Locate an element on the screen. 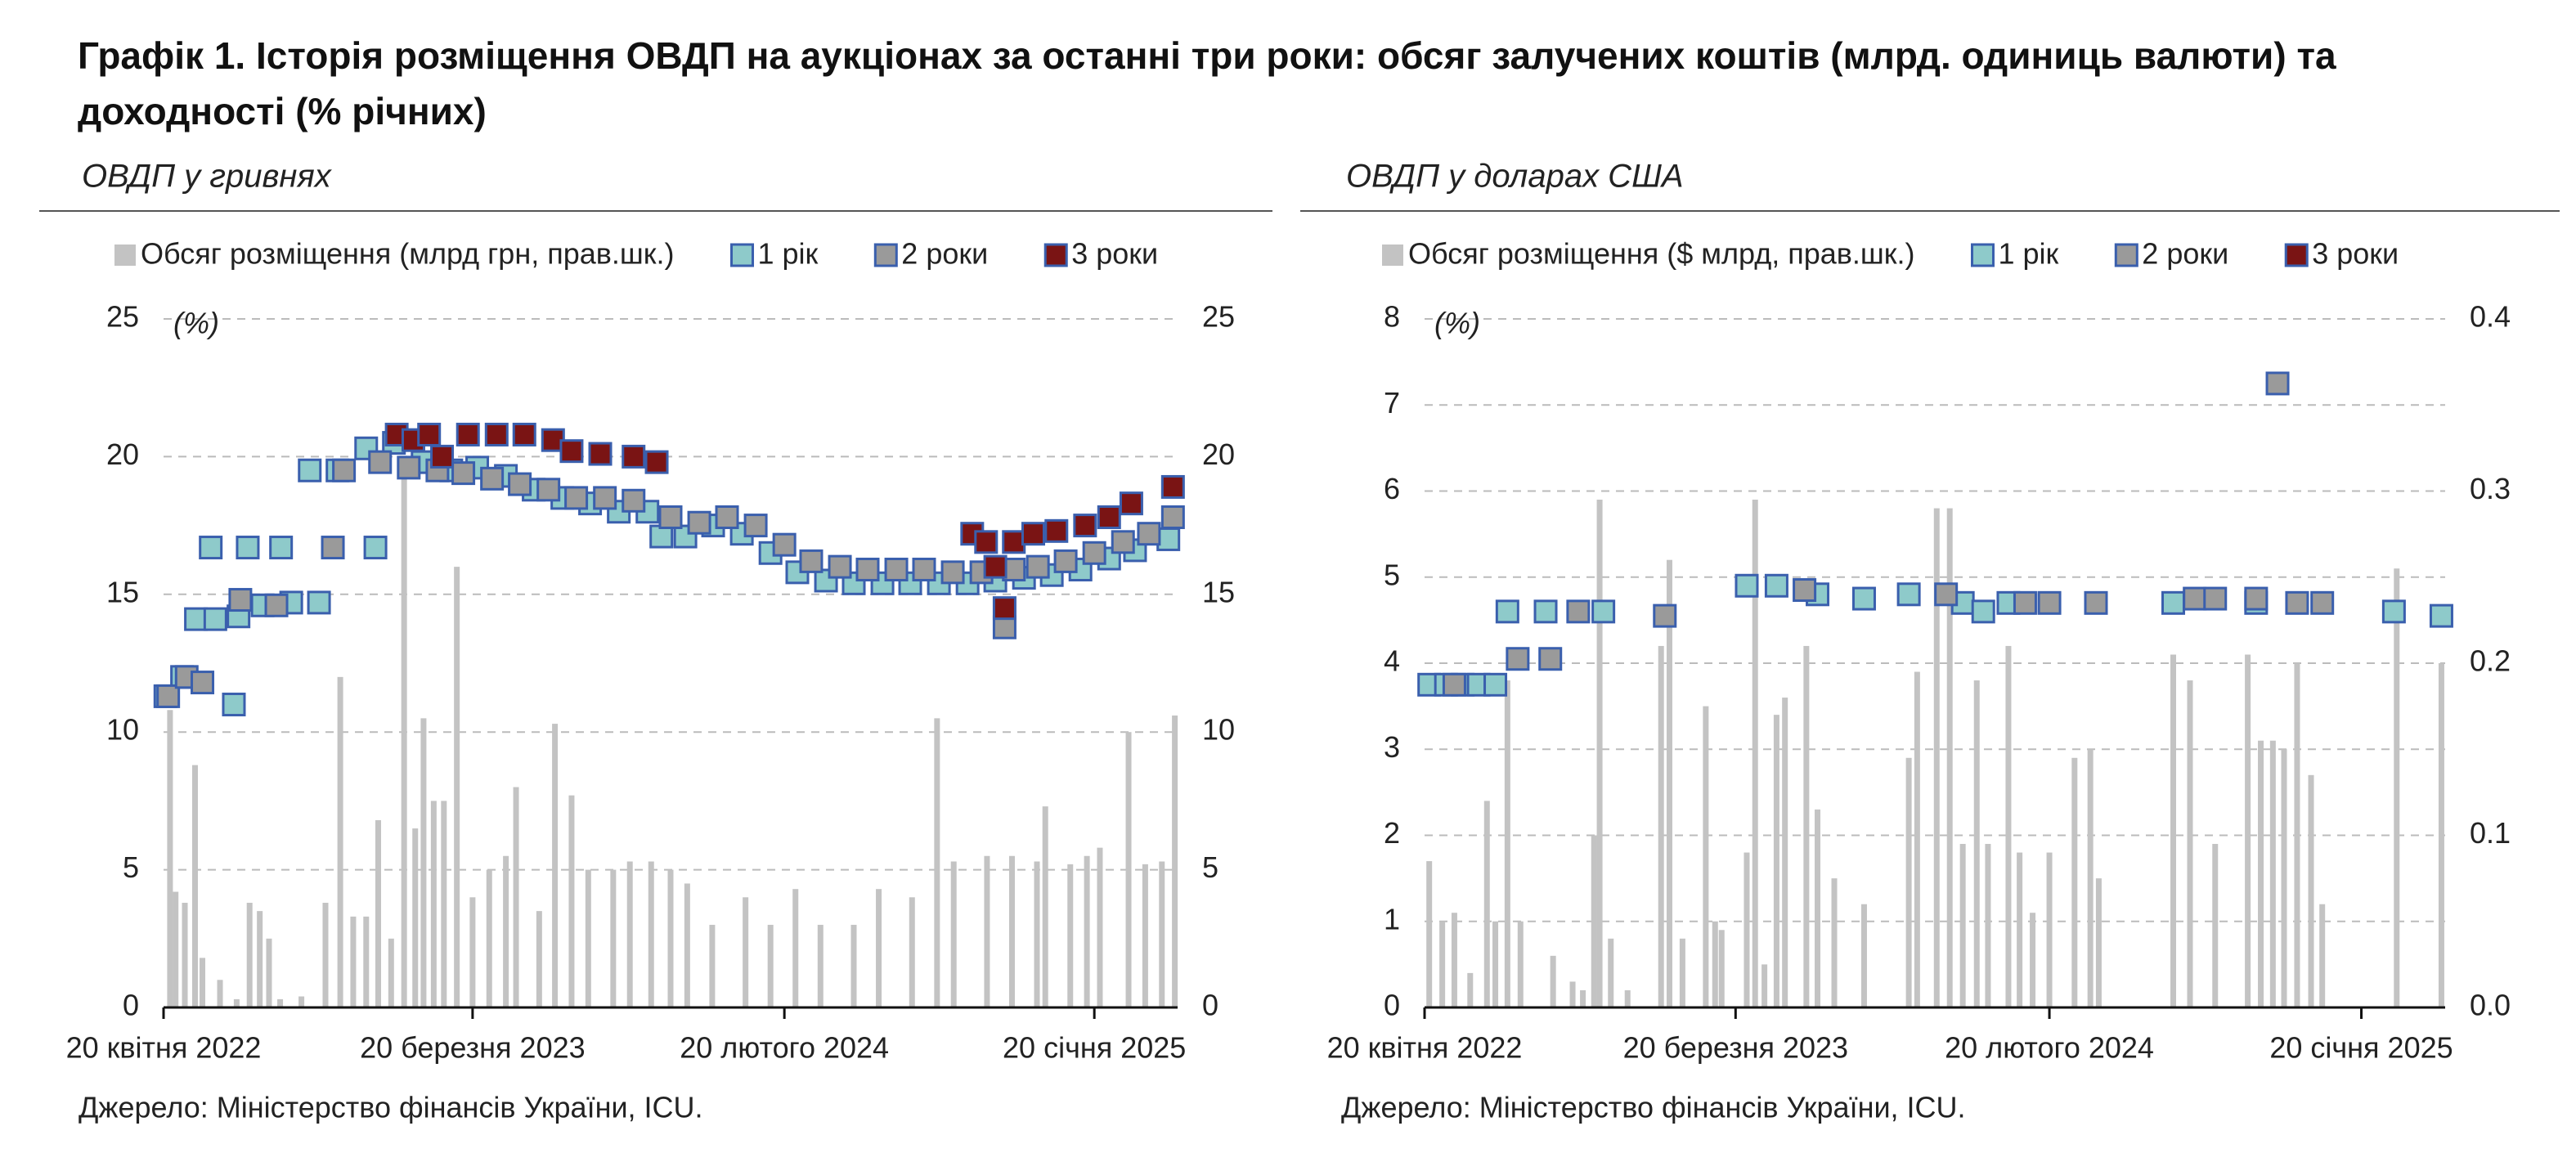 The width and height of the screenshot is (2576, 1171). y-tick-label: 3 is located at coordinates (1392, 747).